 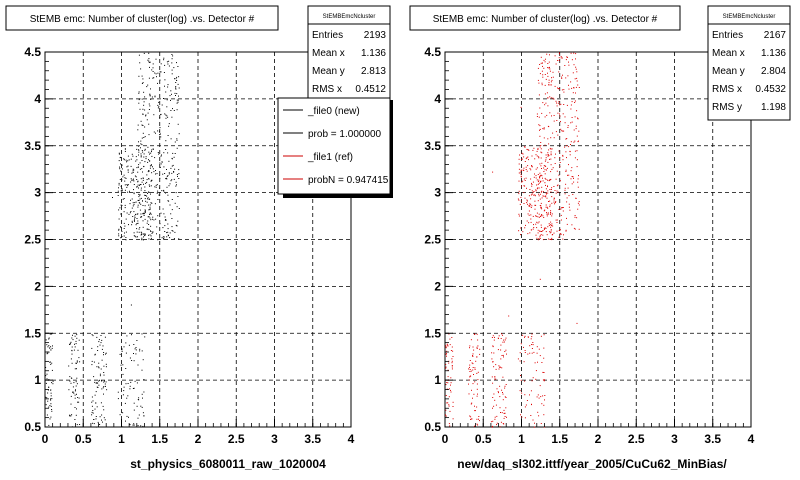 I want to click on stats-row-value: 2193, so click(x=375, y=35).